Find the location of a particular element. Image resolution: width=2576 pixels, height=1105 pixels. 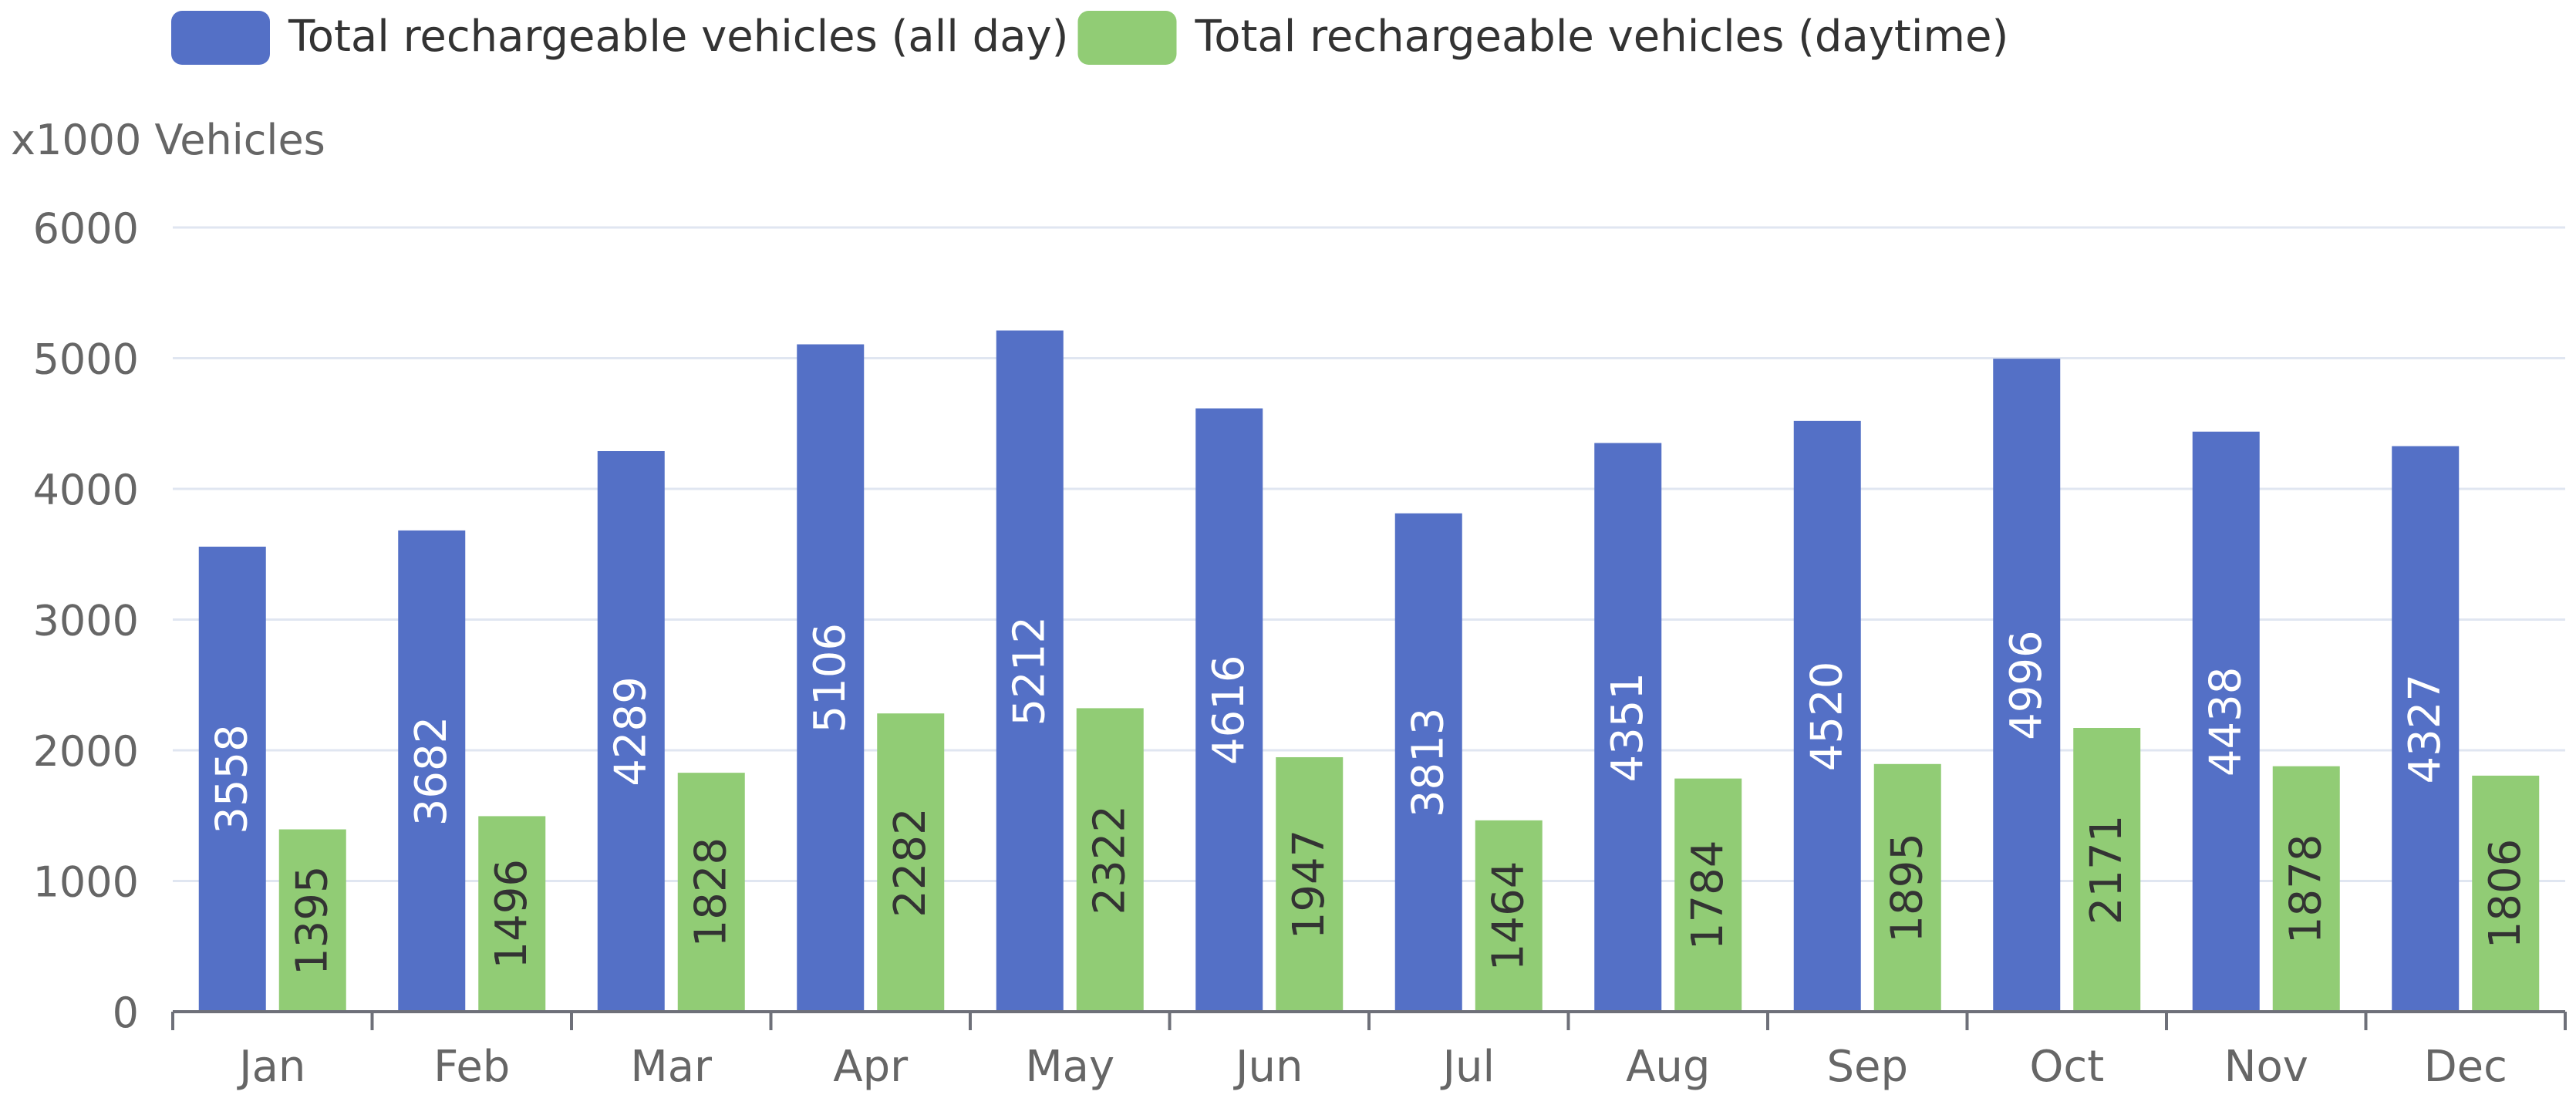

bar-value-label: 4327 is located at coordinates (2425, 729).